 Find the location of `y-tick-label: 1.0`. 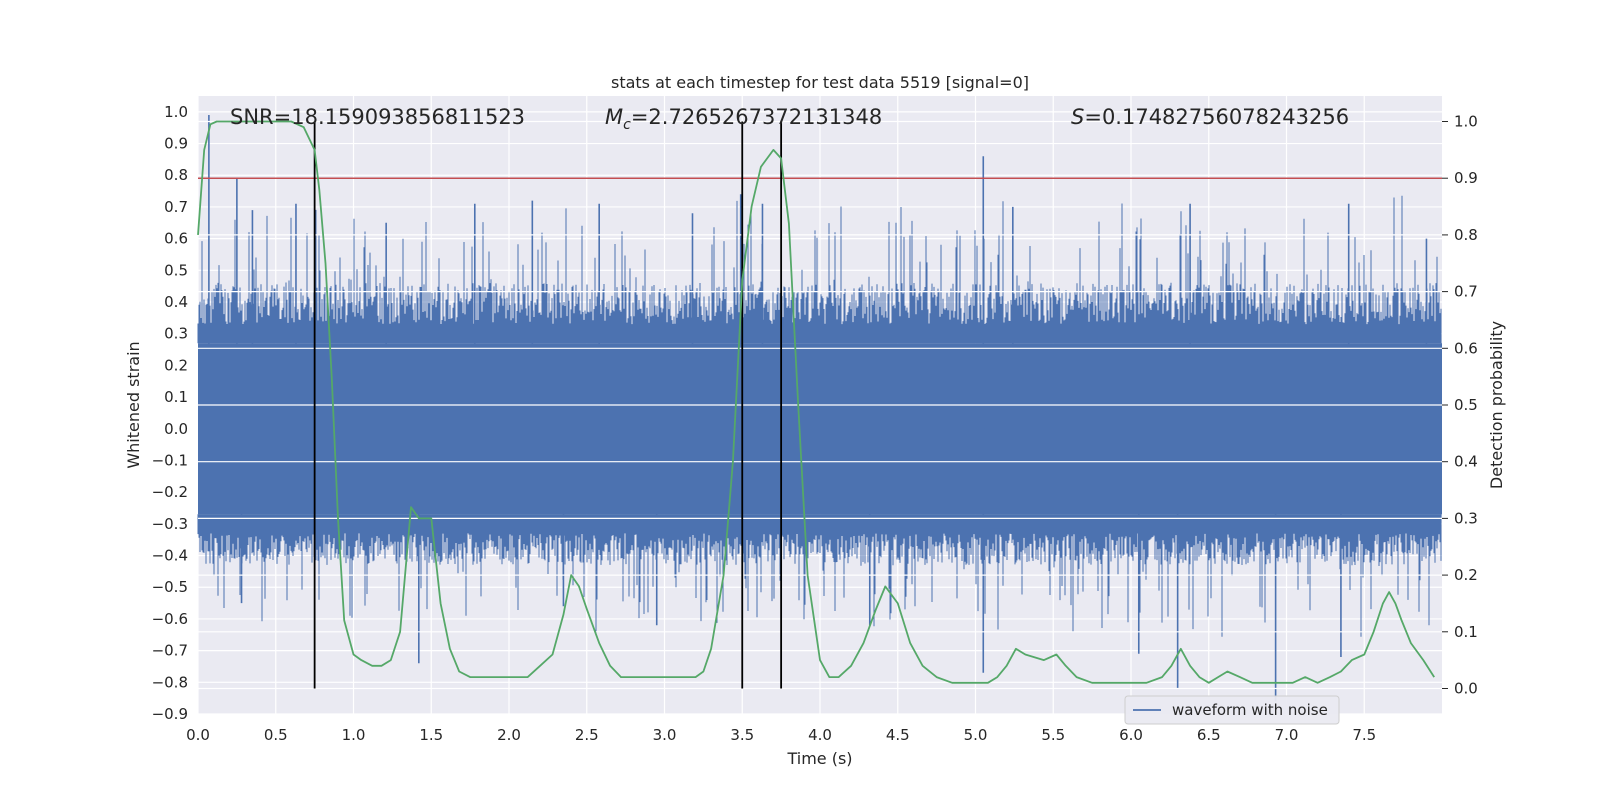

y-tick-label: 1.0 is located at coordinates (176, 112).